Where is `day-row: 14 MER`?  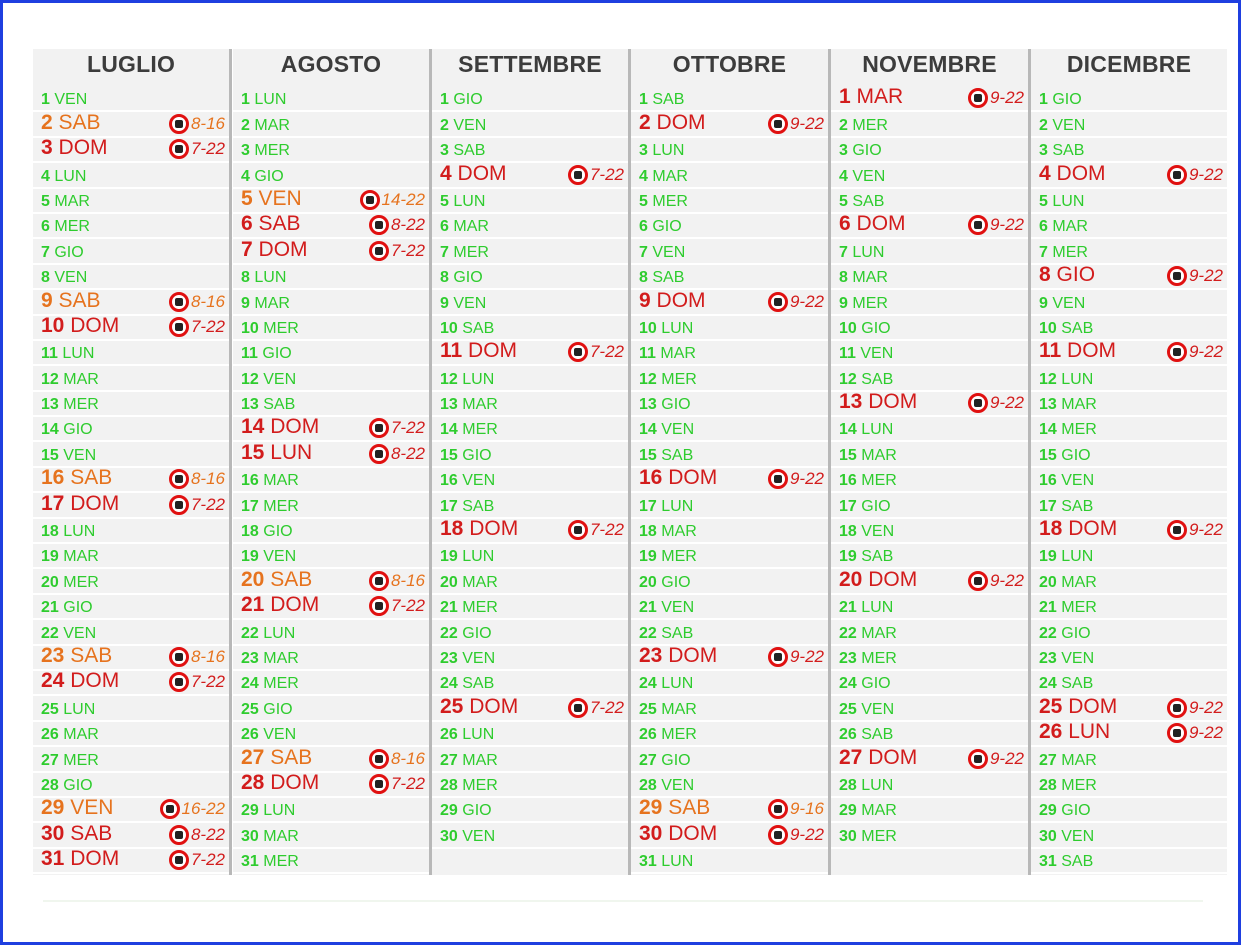 day-row: 14 MER is located at coordinates (1129, 430).